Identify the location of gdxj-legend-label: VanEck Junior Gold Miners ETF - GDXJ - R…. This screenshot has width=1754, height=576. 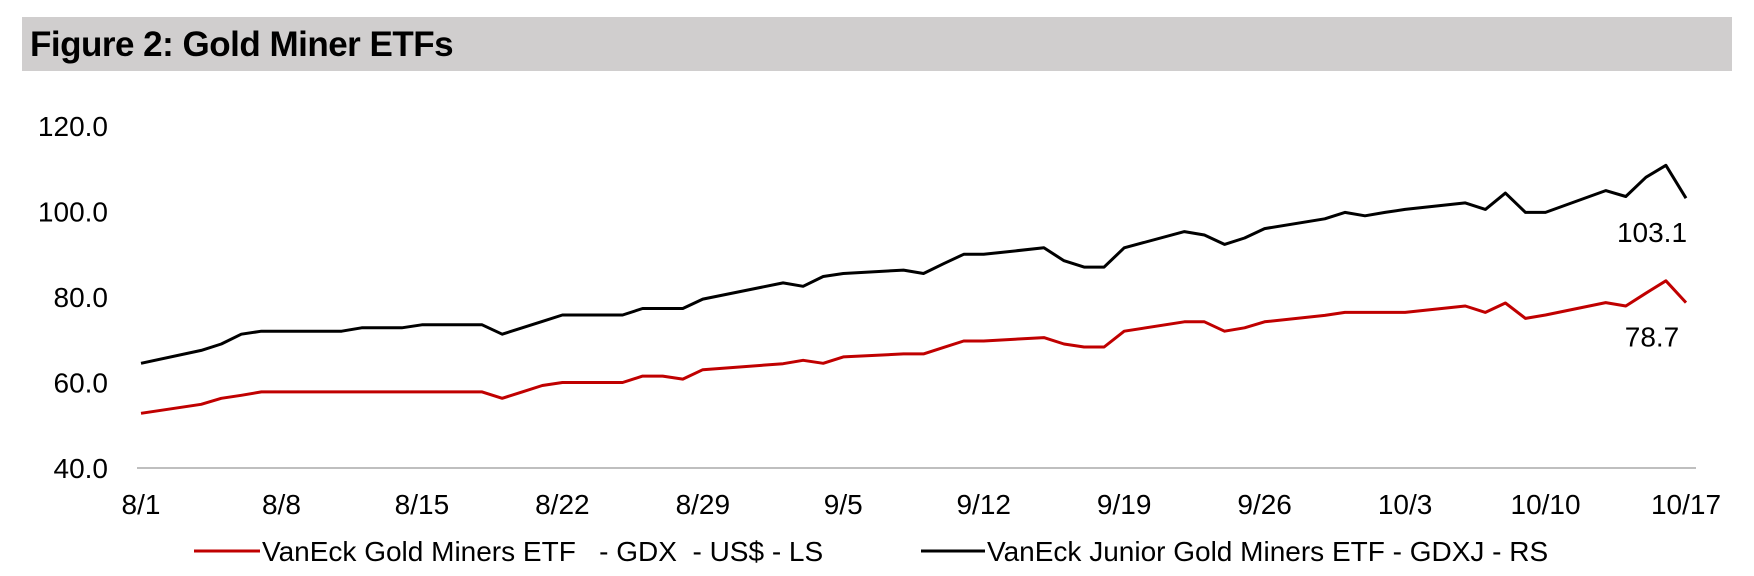
(1267, 551).